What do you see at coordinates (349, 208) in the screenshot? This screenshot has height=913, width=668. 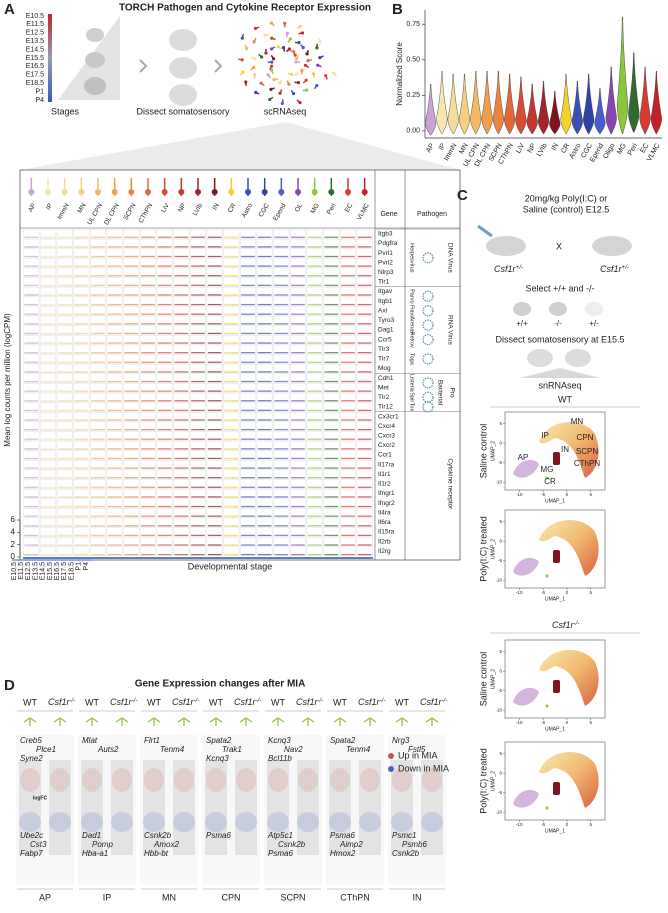 I see `cell-type-label: EC` at bounding box center [349, 208].